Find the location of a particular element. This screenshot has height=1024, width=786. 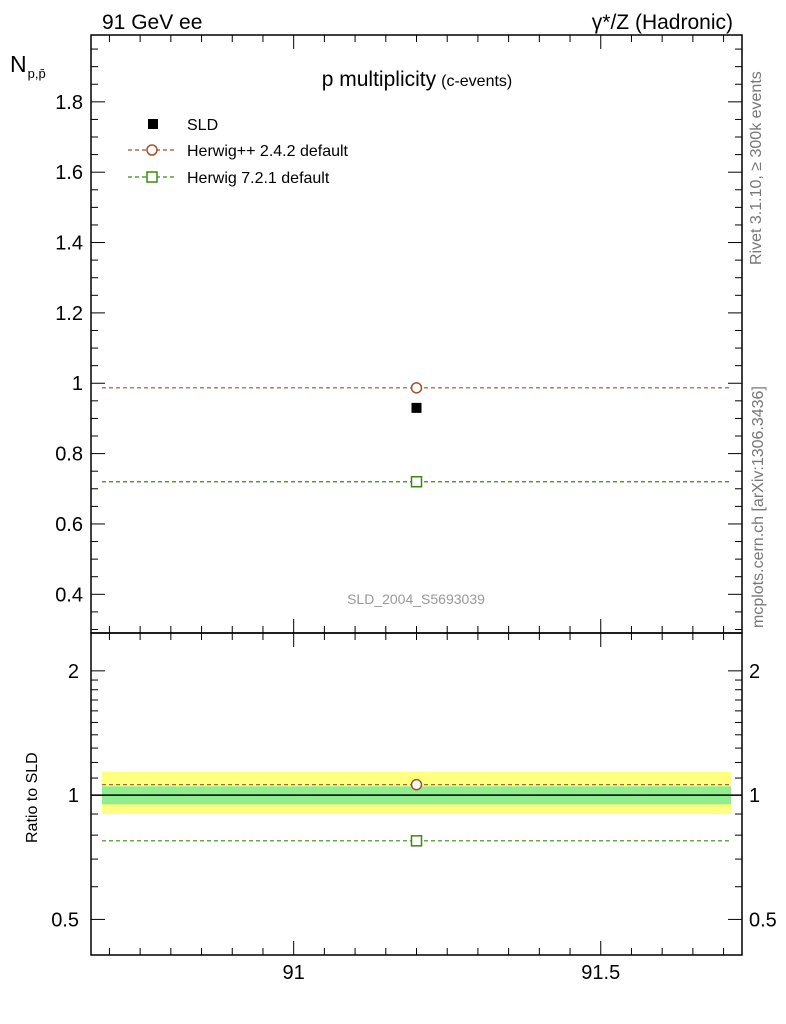

main-ytick-label: 0.6 is located at coordinates (69, 525).